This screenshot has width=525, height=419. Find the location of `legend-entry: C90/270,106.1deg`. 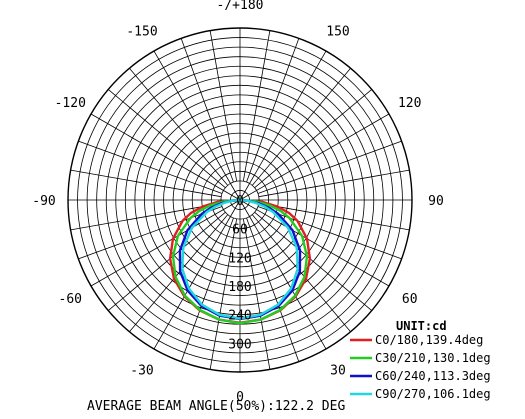

legend-entry: C90/270,106.1deg is located at coordinates (433, 394).